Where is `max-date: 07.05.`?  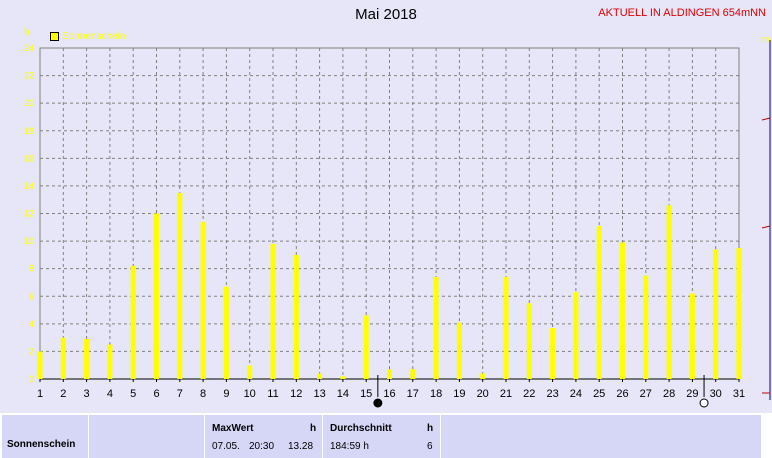
max-date: 07.05. is located at coordinates (226, 446).